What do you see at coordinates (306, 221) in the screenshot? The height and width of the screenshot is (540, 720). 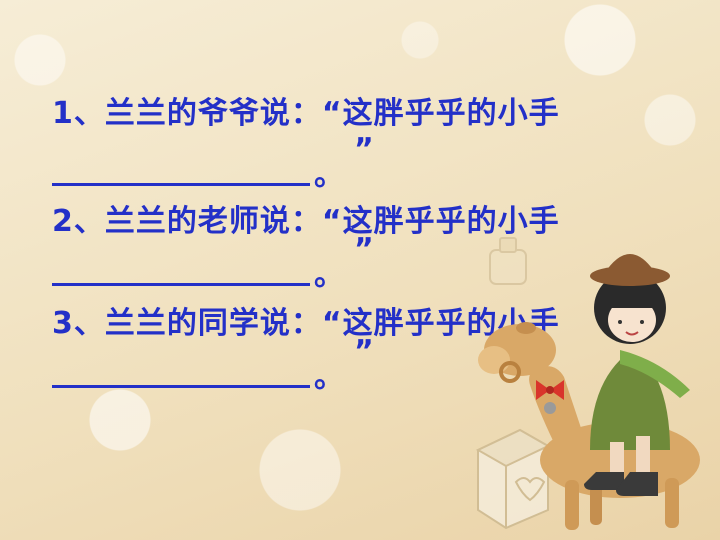 I see `question-2-prompt: 2、兰兰的老师说：“这胖乎乎的小手` at bounding box center [306, 221].